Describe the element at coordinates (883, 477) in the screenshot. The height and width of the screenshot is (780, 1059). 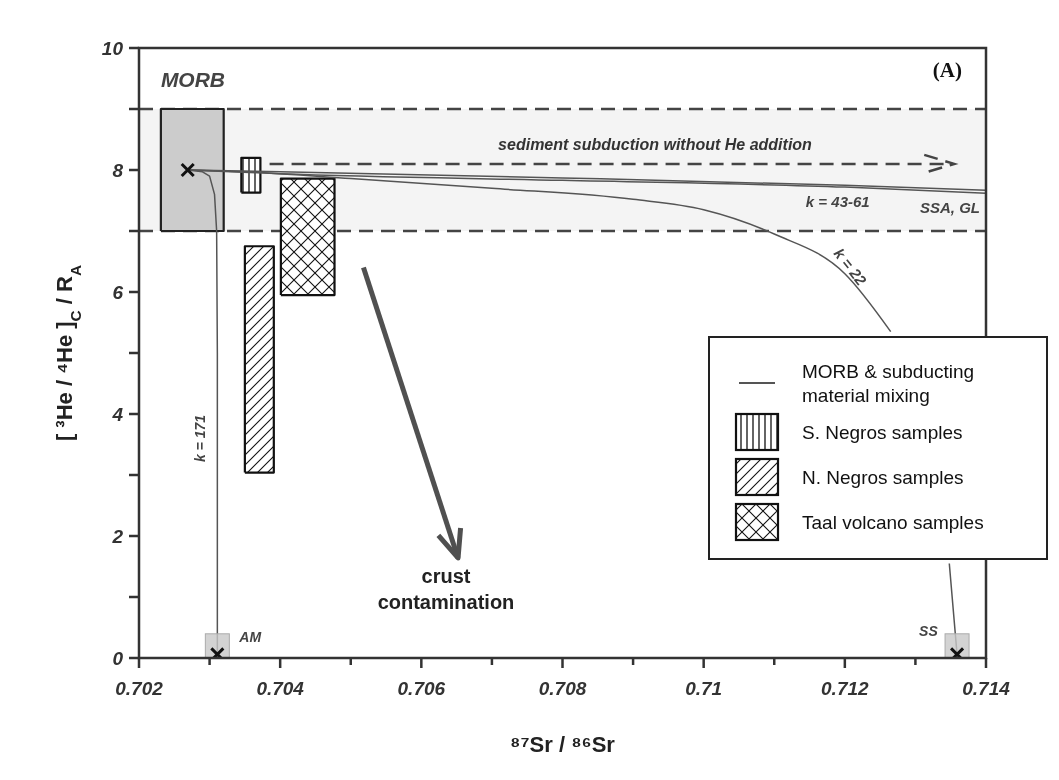
I see `legend-label: N. Negros samples` at that location.